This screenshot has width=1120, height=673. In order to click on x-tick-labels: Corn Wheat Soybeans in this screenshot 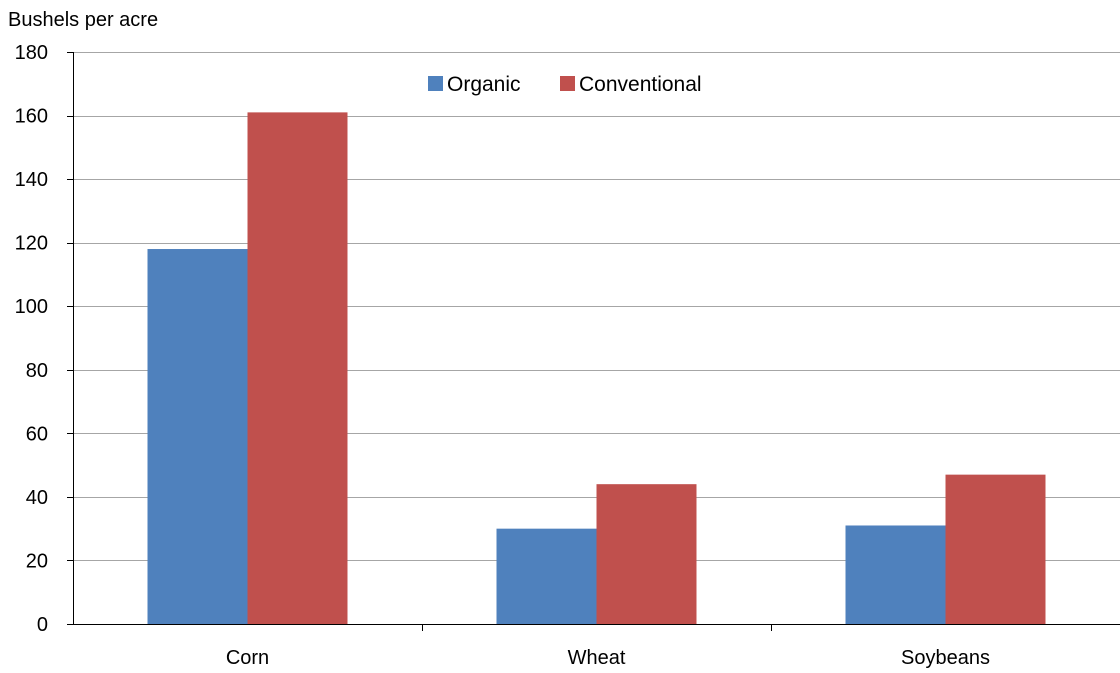, I will do `click(608, 658)`.